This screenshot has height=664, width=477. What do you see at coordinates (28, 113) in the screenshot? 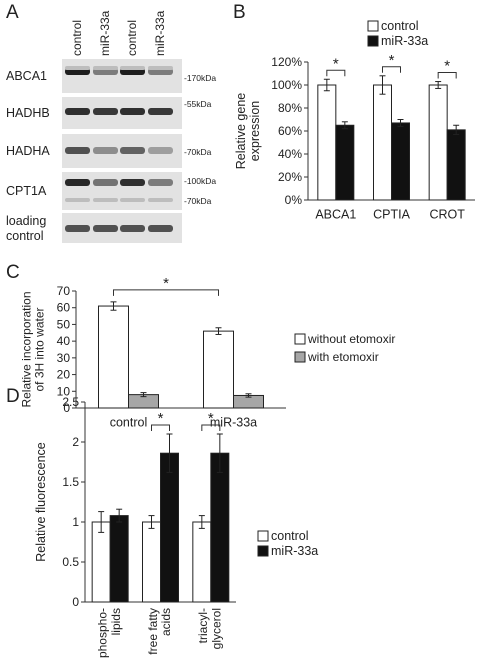
I see `protein-label: HADHB` at bounding box center [28, 113].